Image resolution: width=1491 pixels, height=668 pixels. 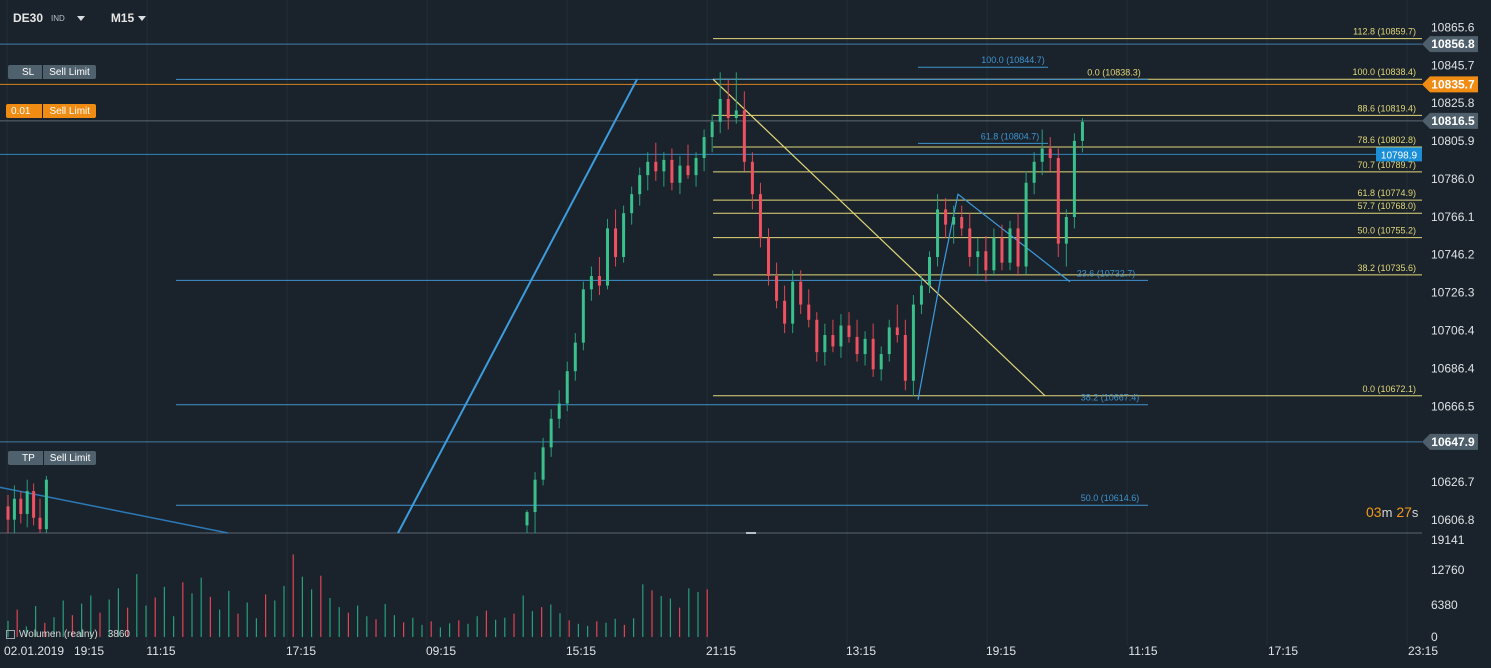 What do you see at coordinates (1010, 136) in the screenshot?
I see `fib-blue-label: 61.8 (10804.7)` at bounding box center [1010, 136].